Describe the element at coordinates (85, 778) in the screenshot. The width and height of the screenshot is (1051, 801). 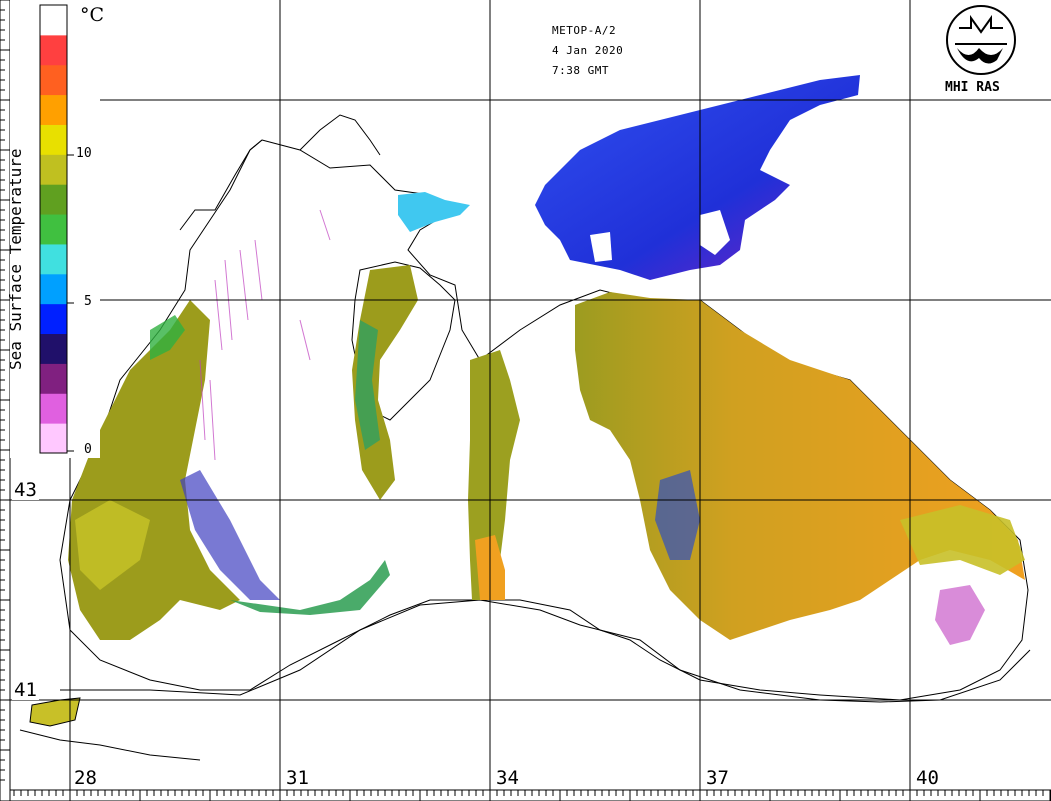
I see `longitude-label-28: 28` at that location.